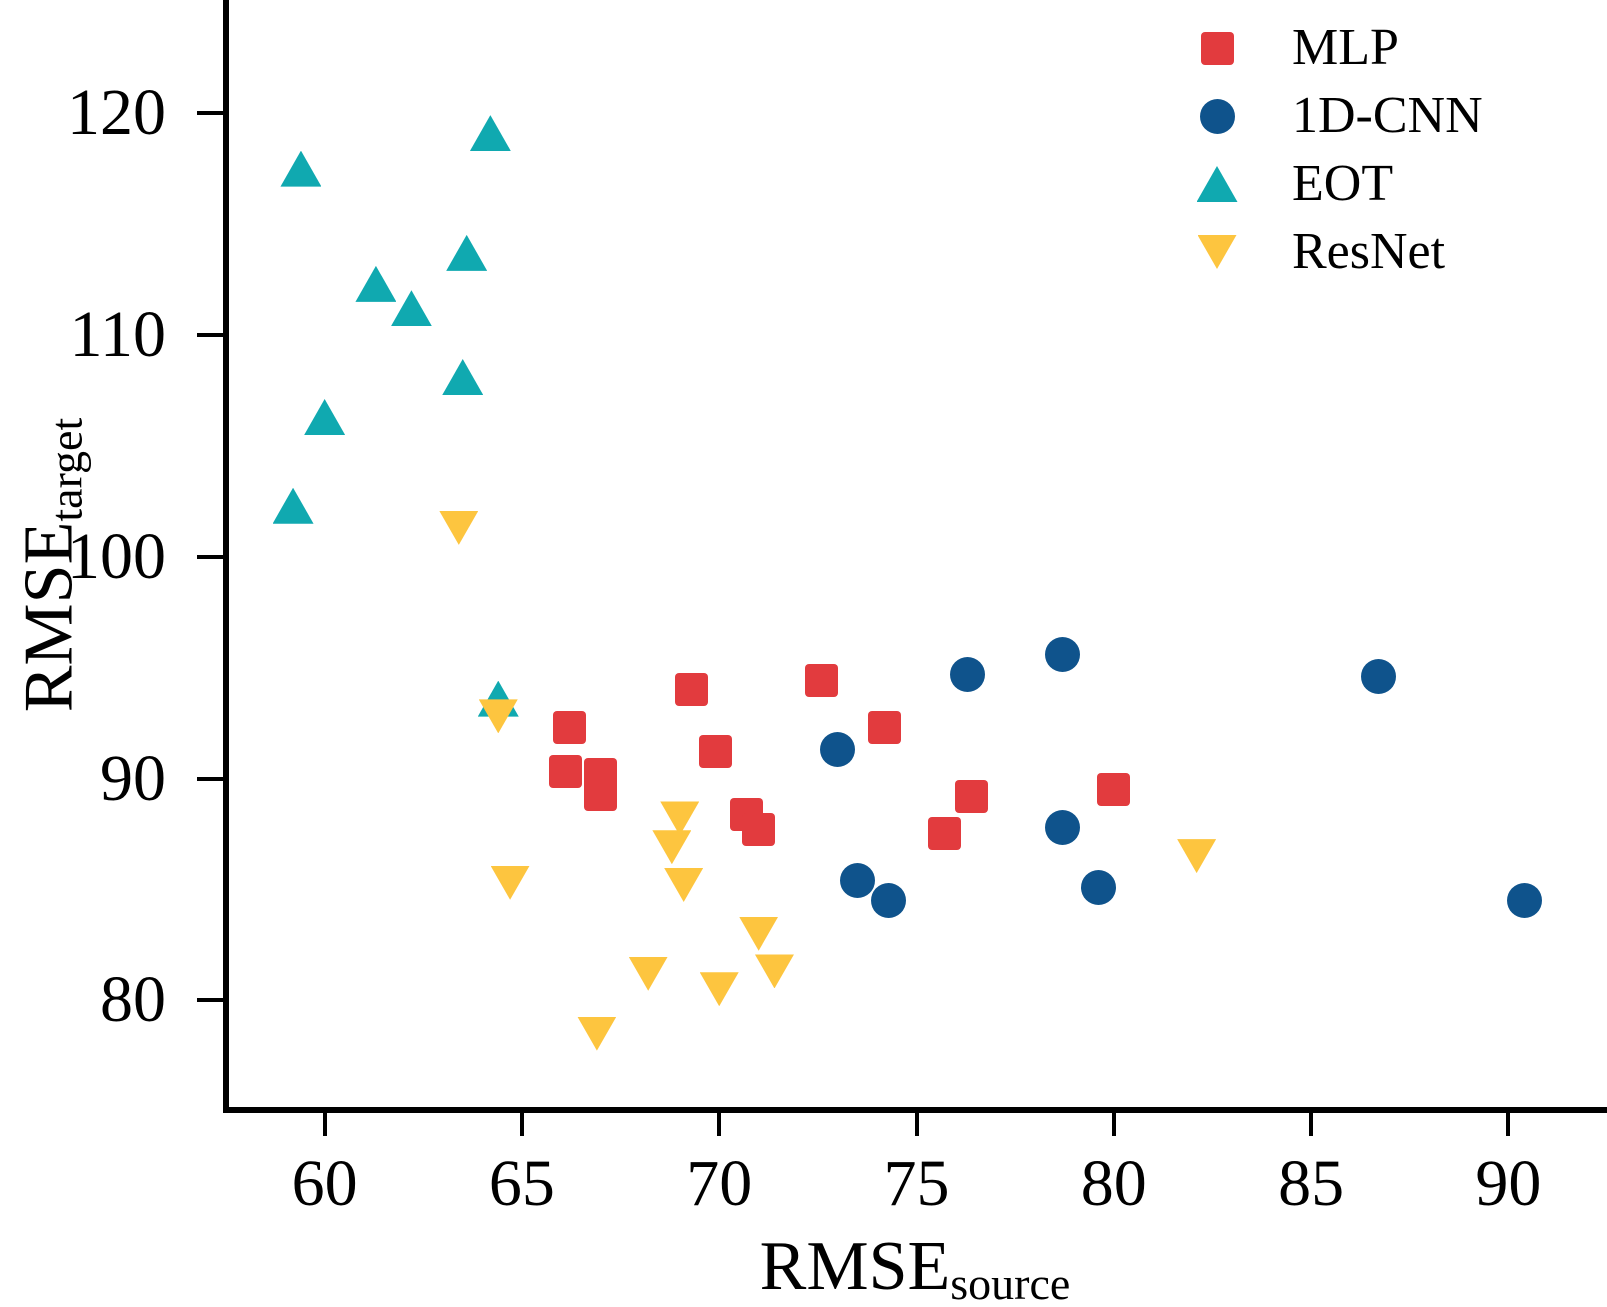  I want to click on legend-item-eot: EOT, so click(1339, 184).